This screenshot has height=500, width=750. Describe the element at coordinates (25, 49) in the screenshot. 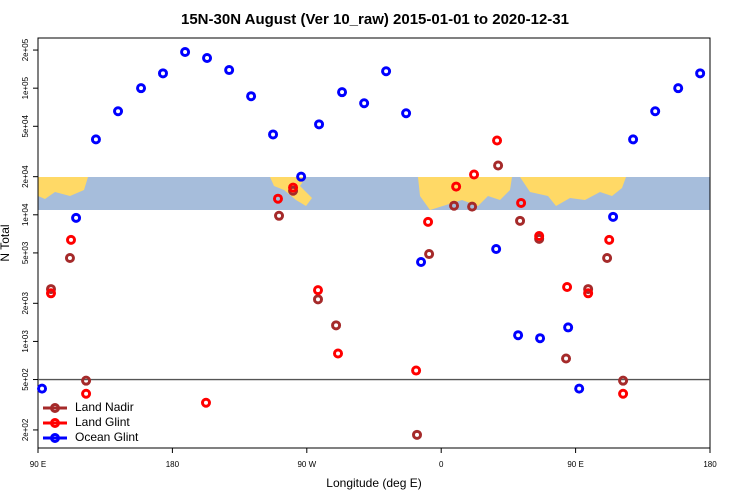

I see `y-tick-label: 2e+05` at that location.